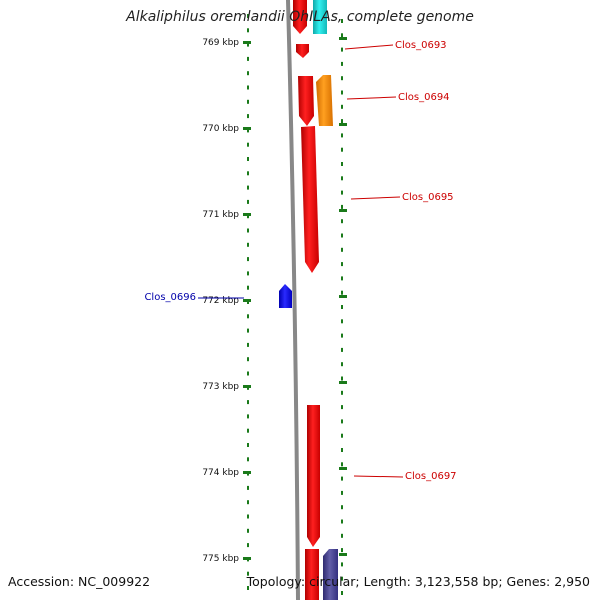 The width and height of the screenshot is (600, 605). What do you see at coordinates (220, 559) in the screenshot?
I see `tick-label: 775 kbp` at bounding box center [220, 559].